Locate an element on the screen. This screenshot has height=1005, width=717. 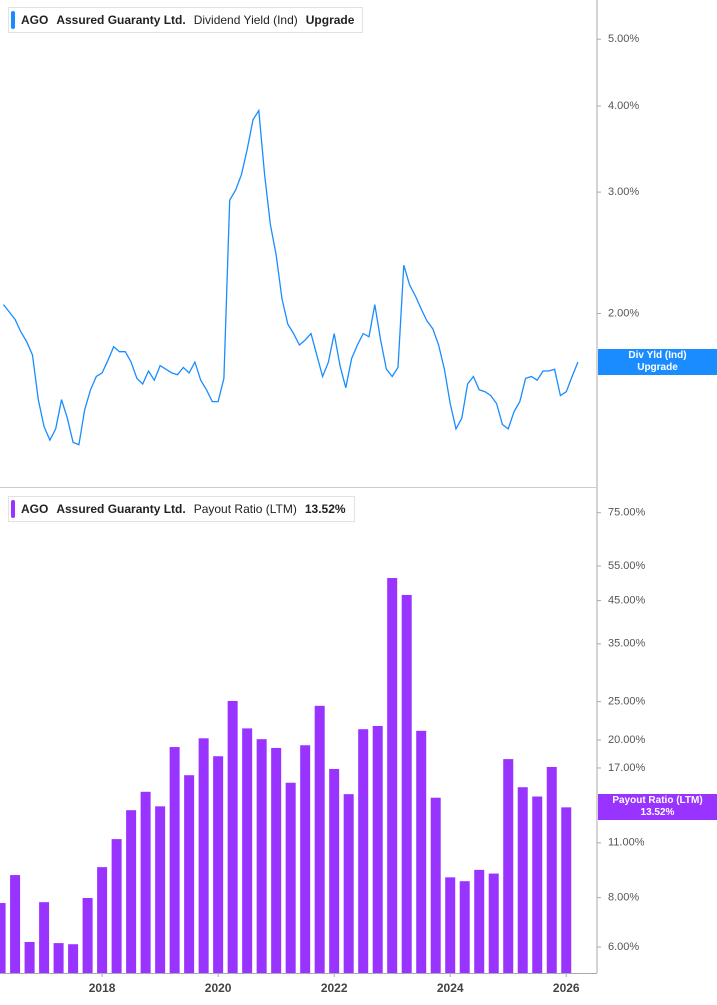
status: 13.52% is located at coordinates (325, 509).